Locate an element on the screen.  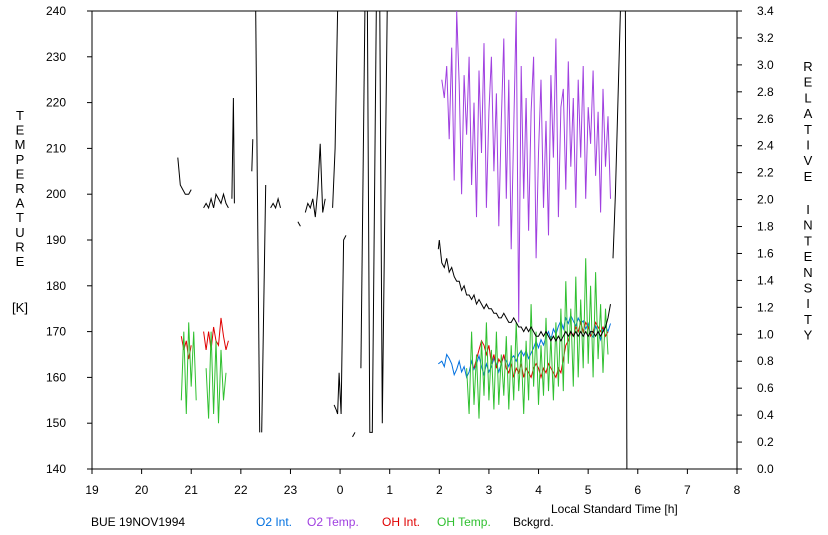
x-tick-label: 5 is located at coordinates (588, 490).